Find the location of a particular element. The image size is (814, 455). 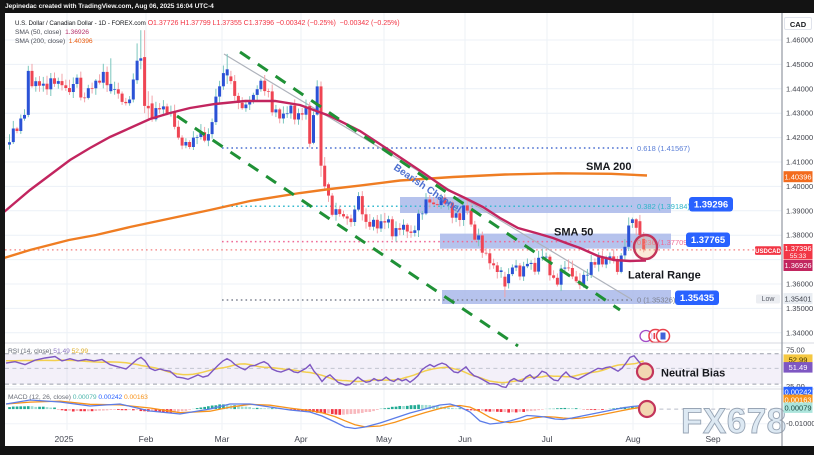

svg-text: May is located at coordinates (384, 439).